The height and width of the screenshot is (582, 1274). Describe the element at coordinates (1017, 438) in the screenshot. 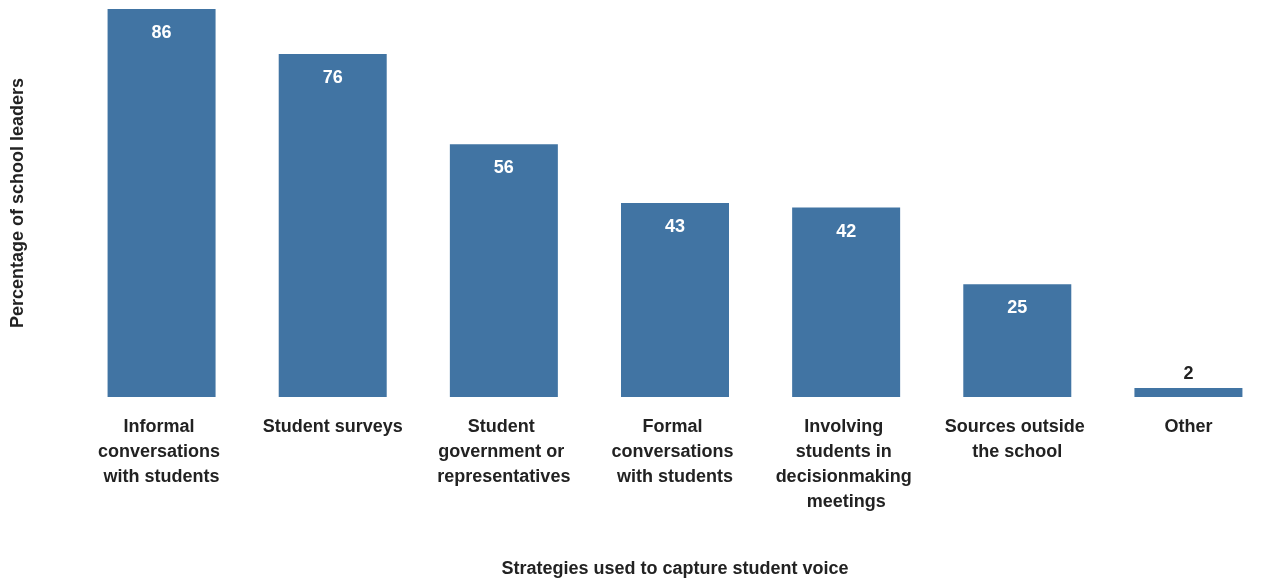

I see `x-tick-label: Sources outside the school` at that location.